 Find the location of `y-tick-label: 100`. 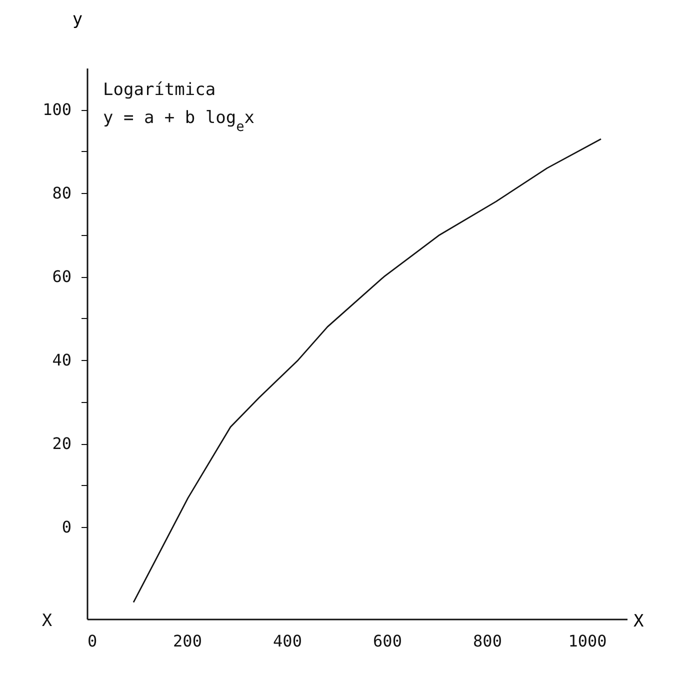

y-tick-label: 100 is located at coordinates (57, 110).